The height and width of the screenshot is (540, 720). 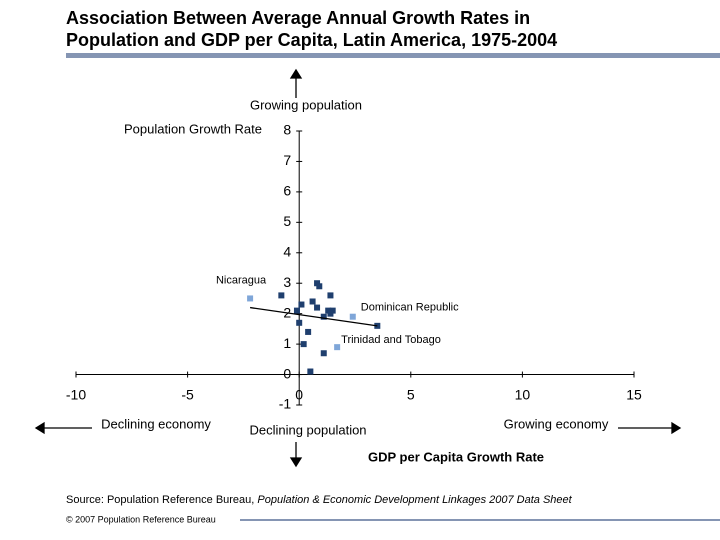 What do you see at coordinates (287, 221) in the screenshot?
I see `y-tick-label: 5` at bounding box center [287, 221].